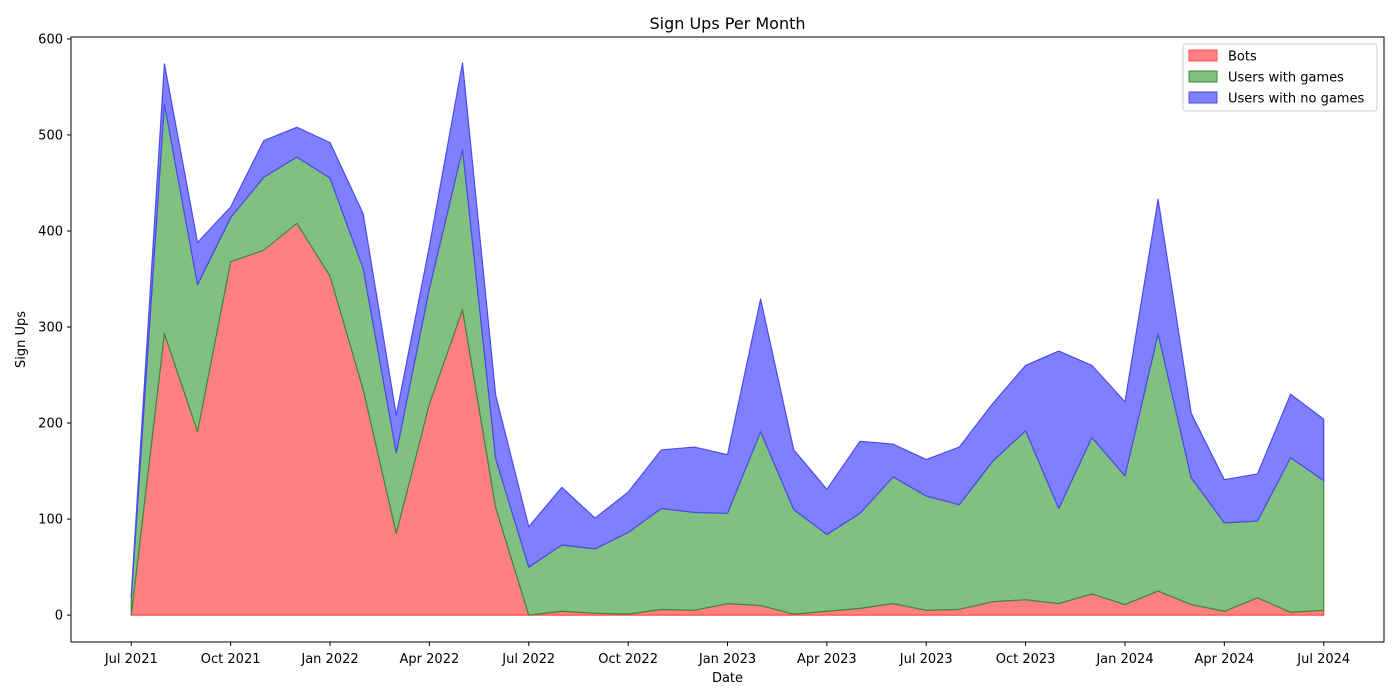  What do you see at coordinates (50, 520) in the screenshot?
I see `y-tick-label: 100` at bounding box center [50, 520].